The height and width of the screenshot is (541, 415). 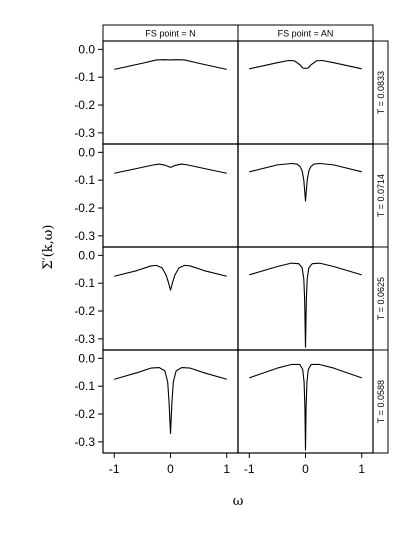 I want to click on series-line-r1-c0, so click(x=170, y=168).